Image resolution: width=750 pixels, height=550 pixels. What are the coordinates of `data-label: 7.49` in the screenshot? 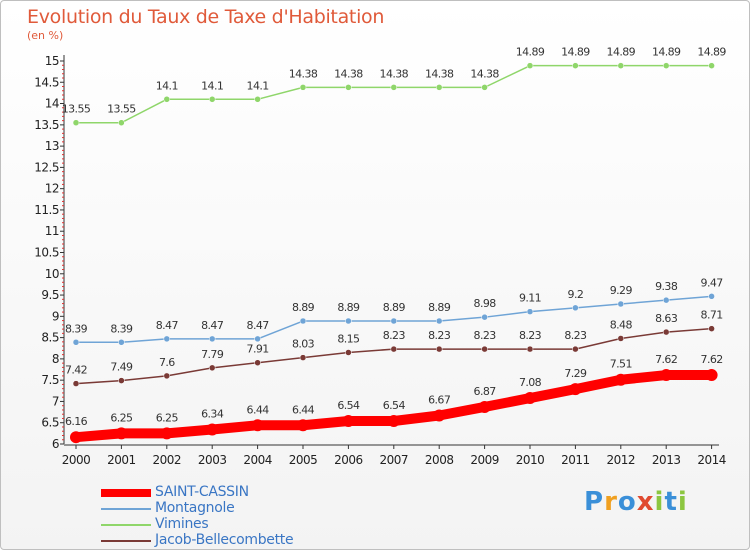 It's located at (121, 367).